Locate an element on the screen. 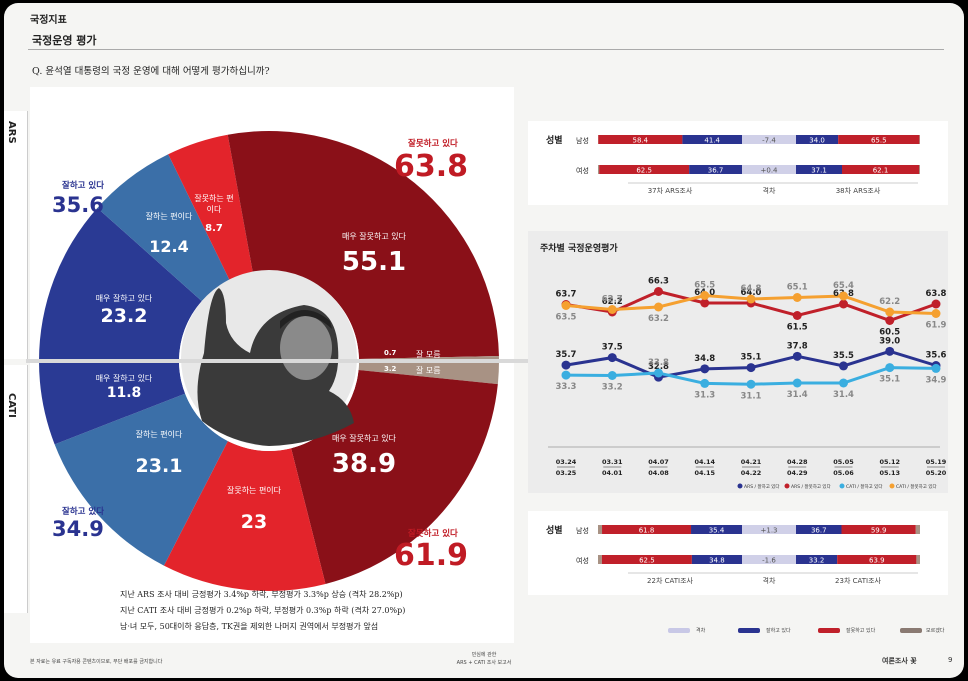  bottom-legend: 격차 잘하고 있다 잘못하고 있다 모르겠다 is located at coordinates (808, 631).